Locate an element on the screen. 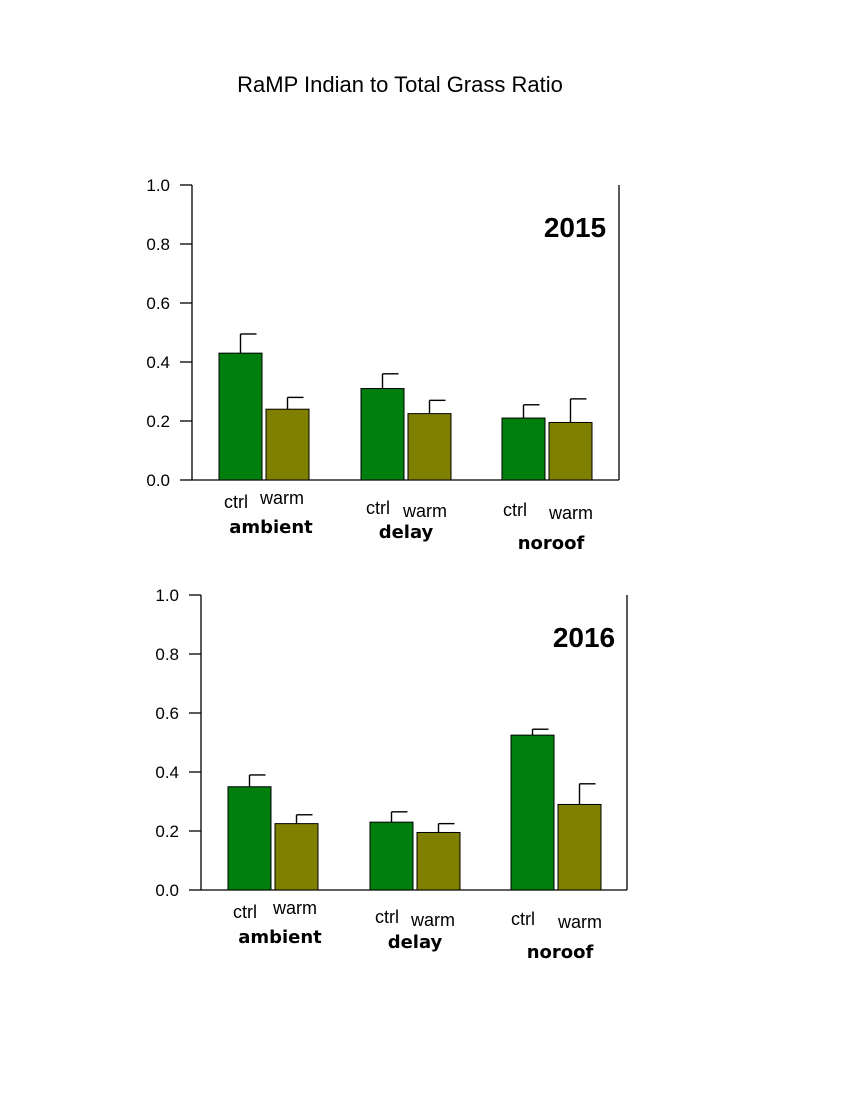  panel-2015-group-label-delay: delay is located at coordinates (406, 532).